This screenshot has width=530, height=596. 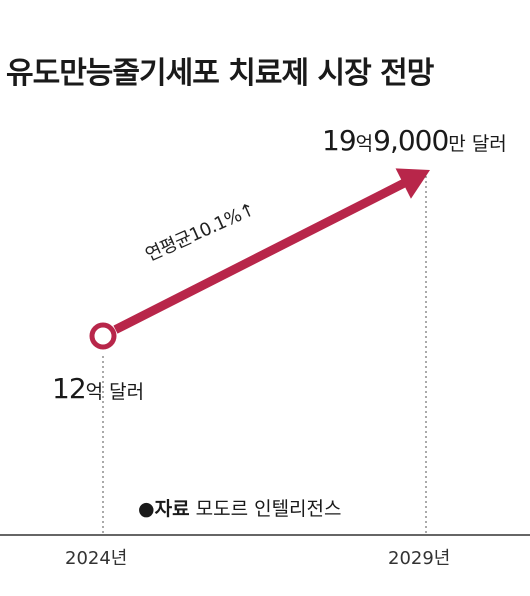 I want to click on growth-arrow-shaft, so click(x=260, y=256).